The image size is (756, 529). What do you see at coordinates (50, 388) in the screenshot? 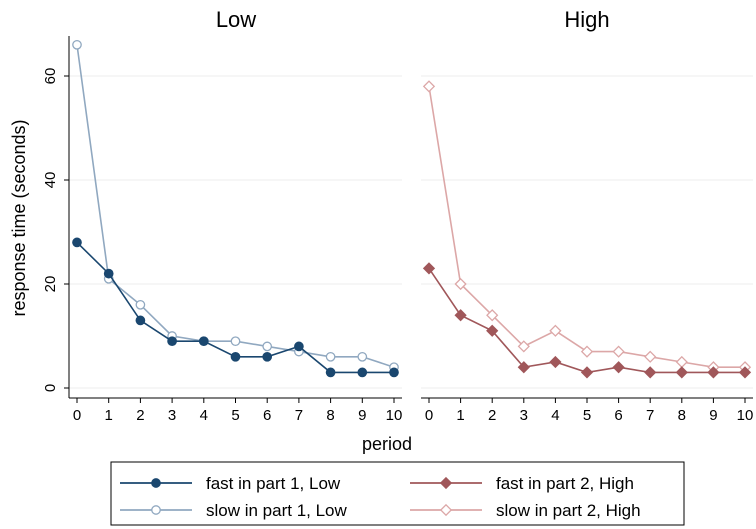
I see `y-tick-label: 0` at bounding box center [50, 388].